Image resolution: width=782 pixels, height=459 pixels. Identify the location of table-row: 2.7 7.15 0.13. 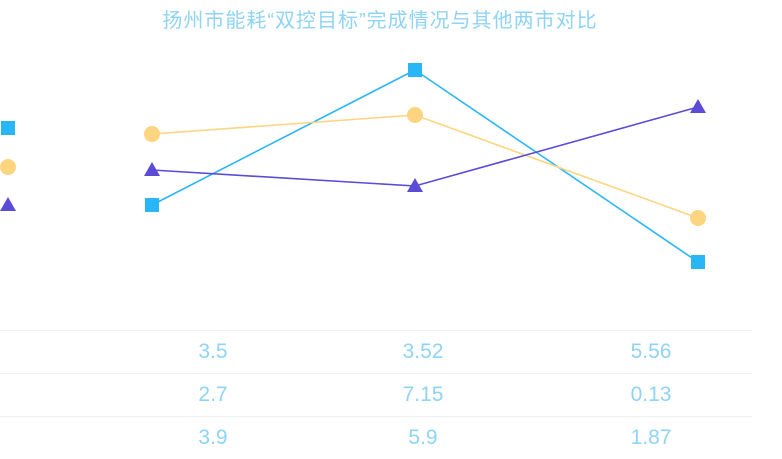
(376, 394).